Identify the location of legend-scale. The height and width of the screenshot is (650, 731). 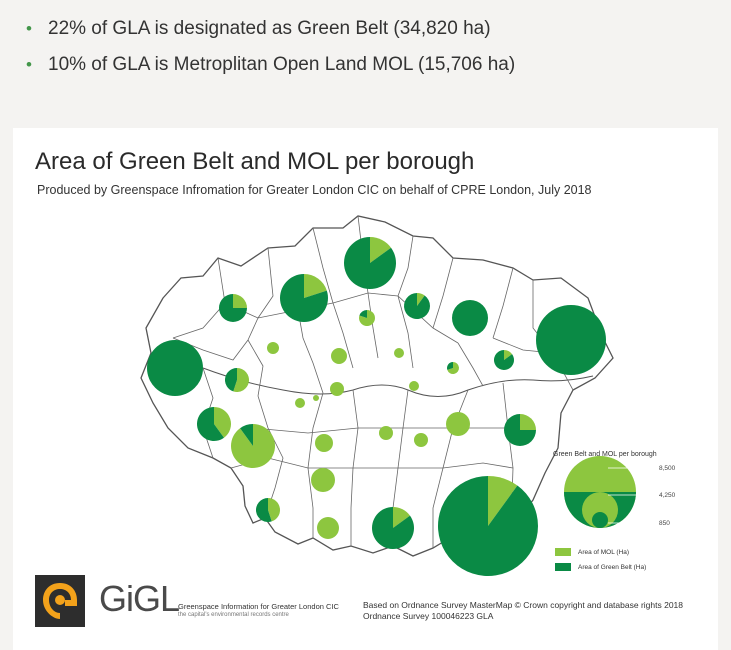
(608, 492).